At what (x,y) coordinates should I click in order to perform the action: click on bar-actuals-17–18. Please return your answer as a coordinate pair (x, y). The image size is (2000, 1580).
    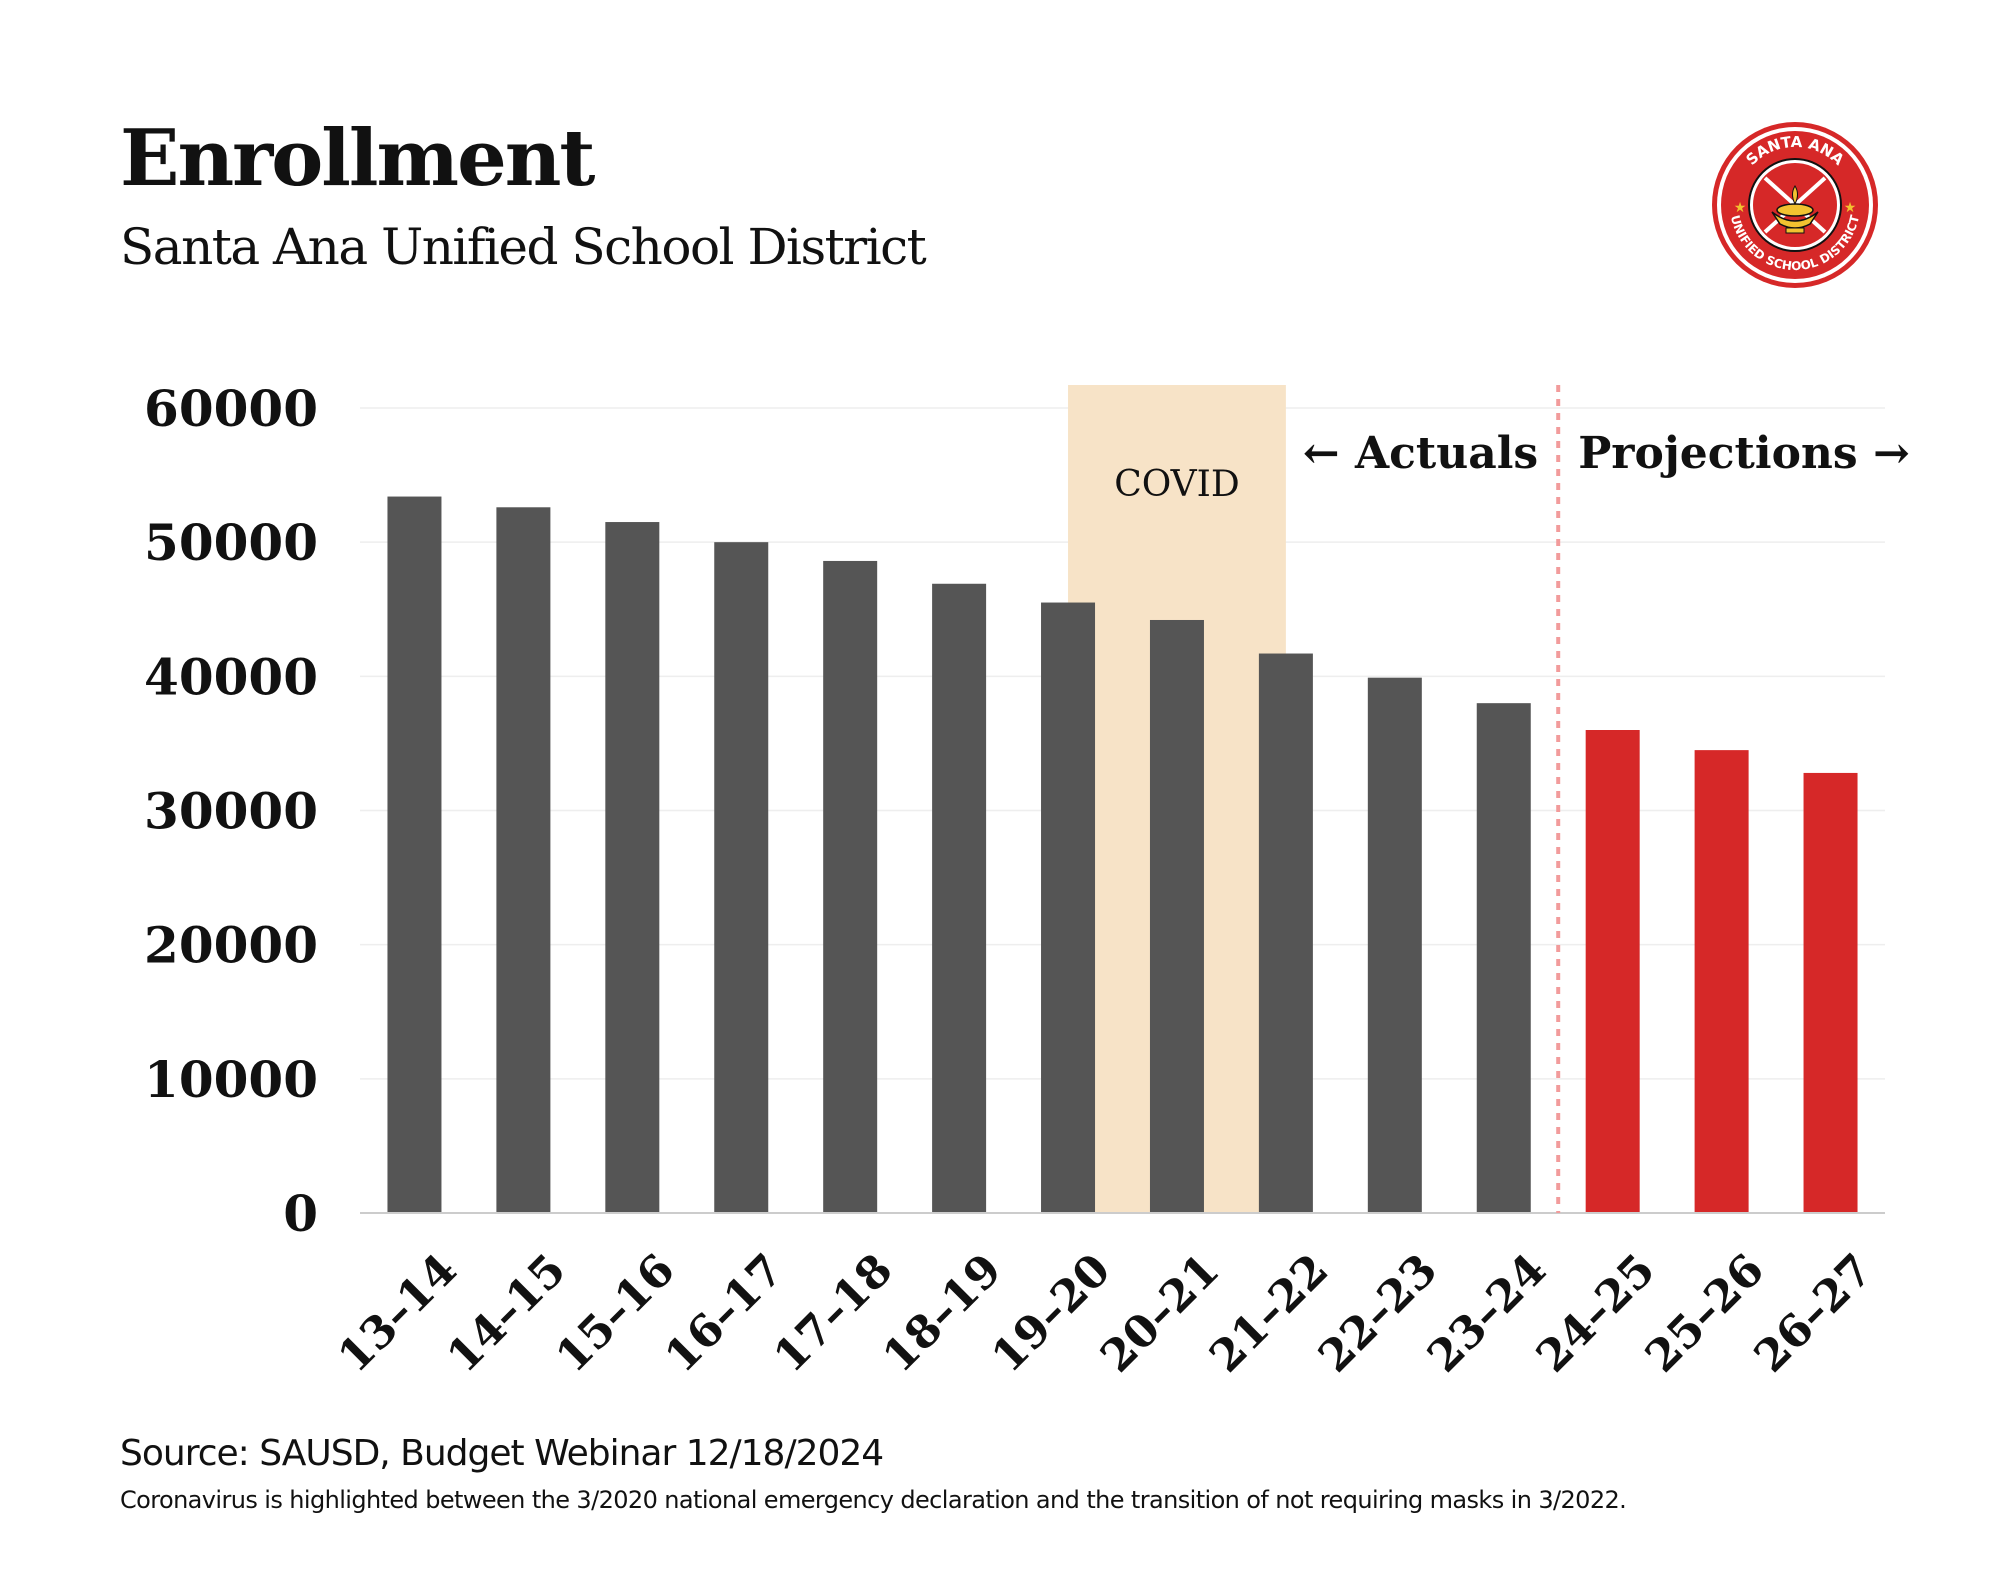
    Looking at the image, I should click on (850, 886).